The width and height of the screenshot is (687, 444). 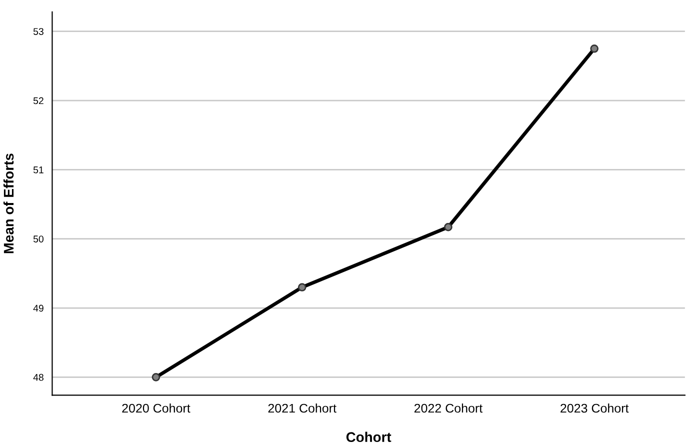 What do you see at coordinates (448, 408) in the screenshot?
I see `x-tick-label: 2022 Cohort` at bounding box center [448, 408].